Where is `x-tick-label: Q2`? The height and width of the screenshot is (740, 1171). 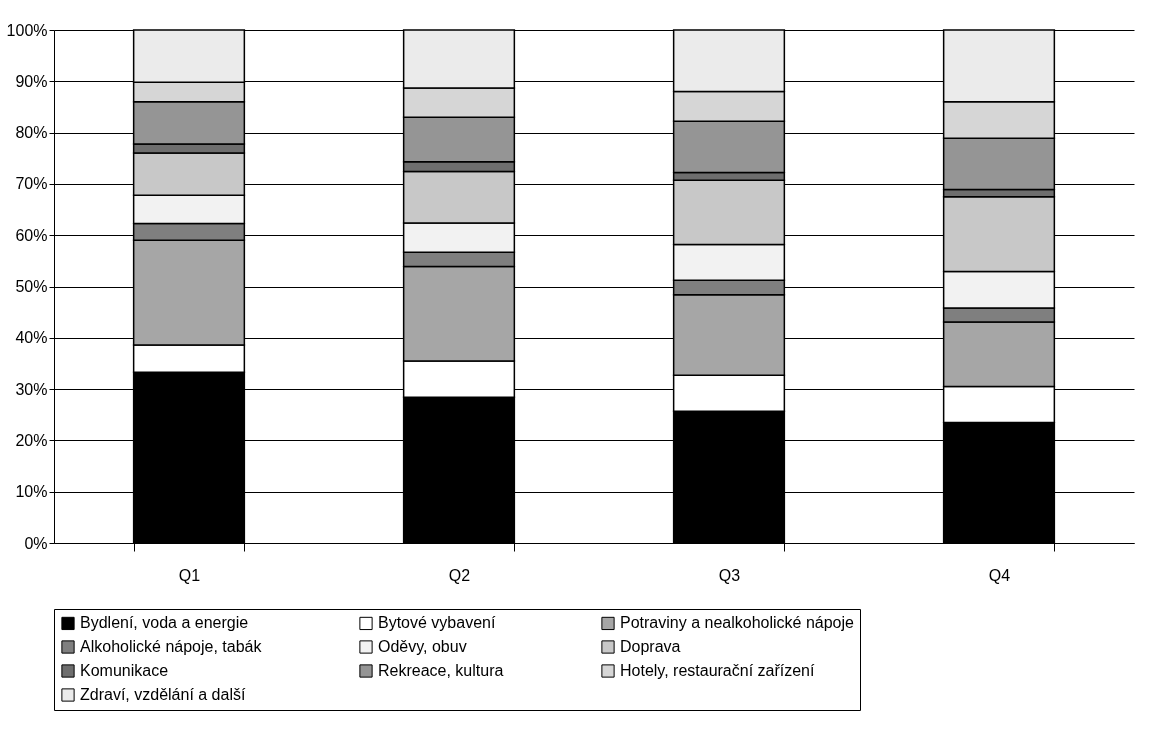 x-tick-label: Q2 is located at coordinates (459, 575).